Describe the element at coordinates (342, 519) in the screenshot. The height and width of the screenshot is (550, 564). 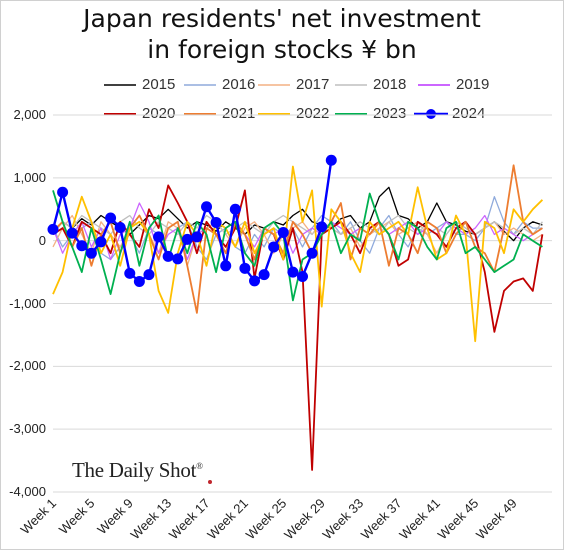
I see `x-tick-label: Week 33` at that location.